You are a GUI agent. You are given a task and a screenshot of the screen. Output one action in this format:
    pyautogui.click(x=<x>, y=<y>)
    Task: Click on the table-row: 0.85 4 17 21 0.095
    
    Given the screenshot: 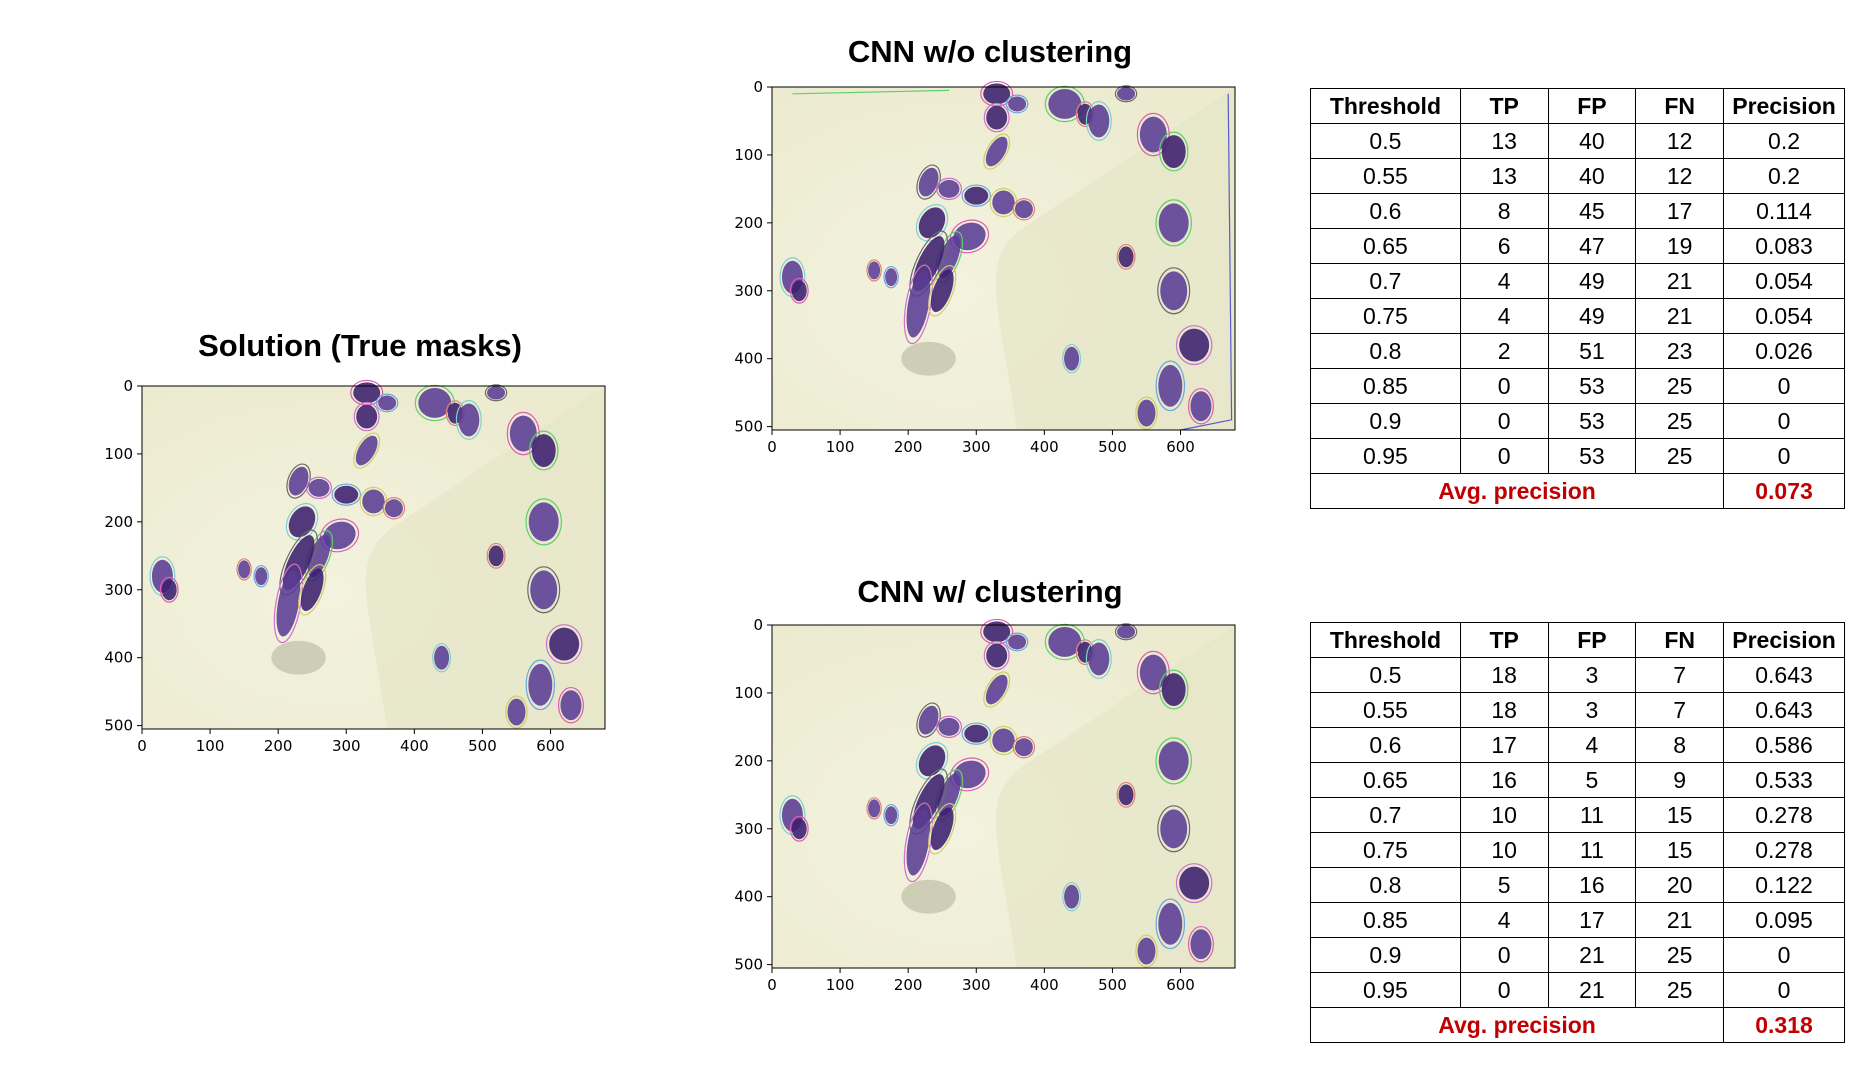 What is the action you would take?
    pyautogui.click(x=1577, y=920)
    